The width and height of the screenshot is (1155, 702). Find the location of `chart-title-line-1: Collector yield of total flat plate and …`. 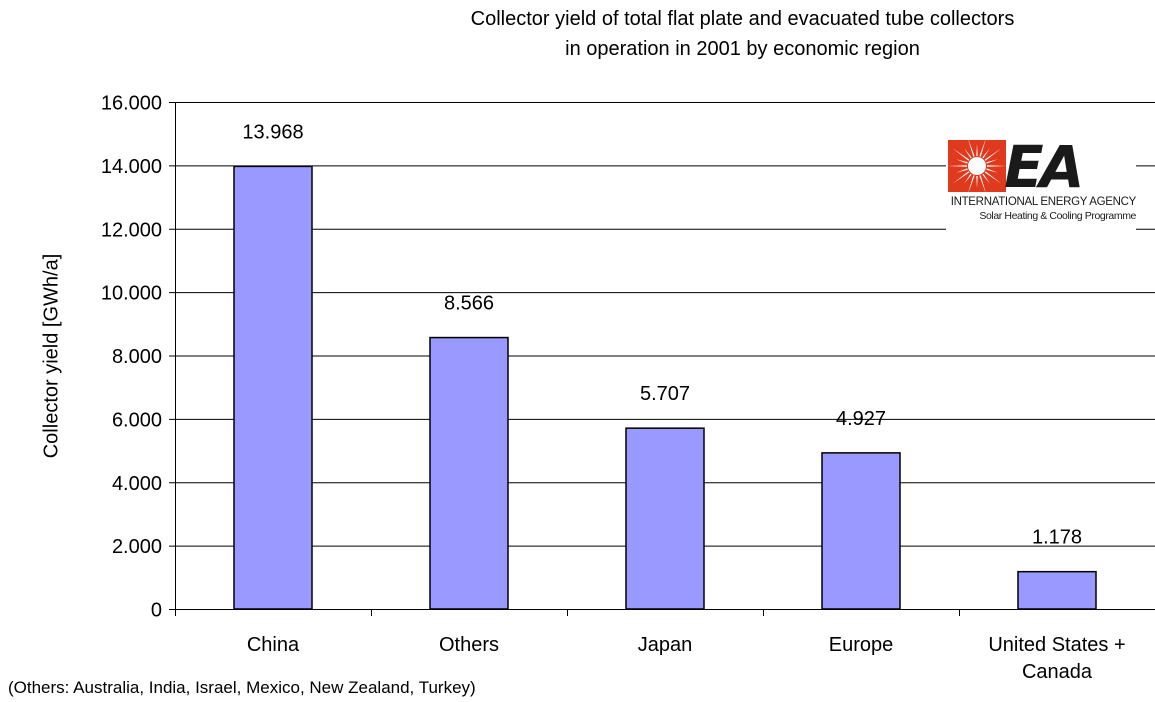

chart-title-line-1: Collector yield of total flat plate and … is located at coordinates (742, 19).